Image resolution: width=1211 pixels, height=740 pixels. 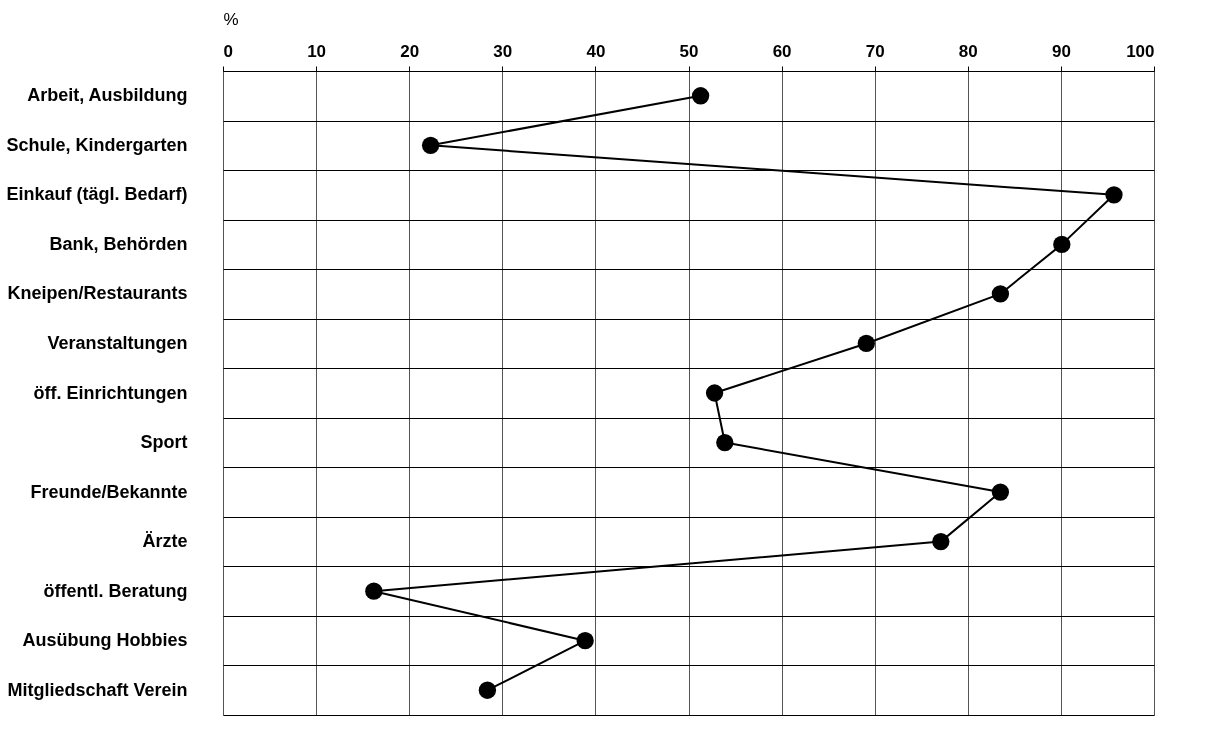 I want to click on x-tick-label: 20, so click(x=410, y=51).